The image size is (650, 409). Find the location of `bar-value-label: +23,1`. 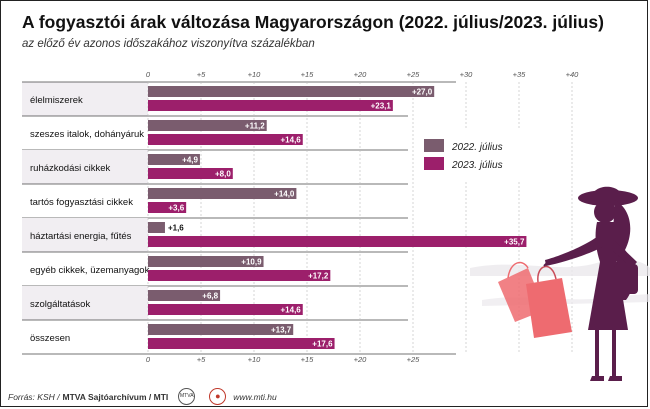

bar-value-label: +23,1 is located at coordinates (381, 106).